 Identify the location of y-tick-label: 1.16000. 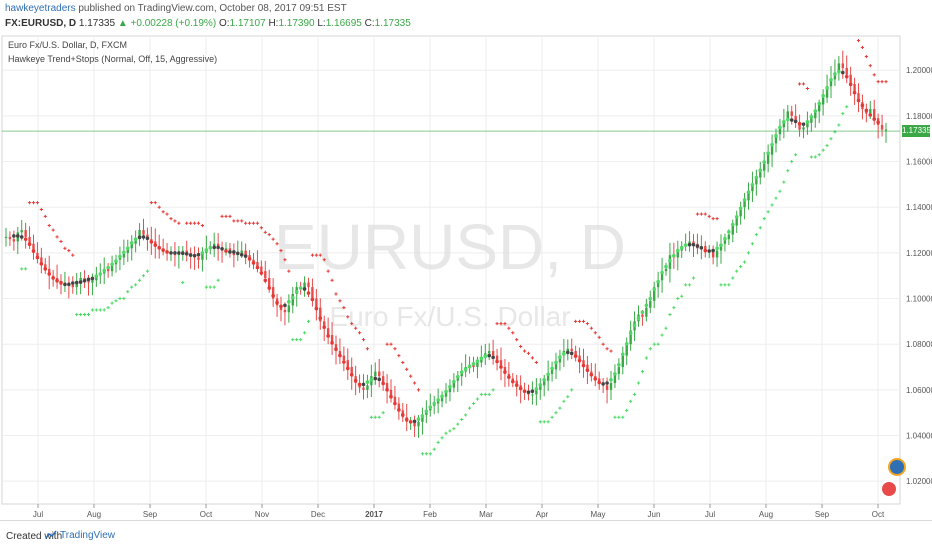
(919, 162).